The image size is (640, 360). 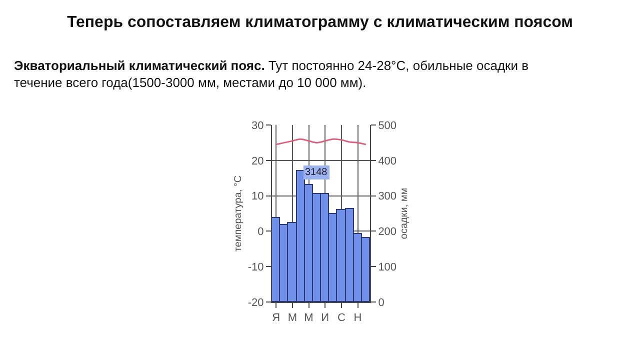 I want to click on y2-tick-label: 400, so click(x=387, y=161).